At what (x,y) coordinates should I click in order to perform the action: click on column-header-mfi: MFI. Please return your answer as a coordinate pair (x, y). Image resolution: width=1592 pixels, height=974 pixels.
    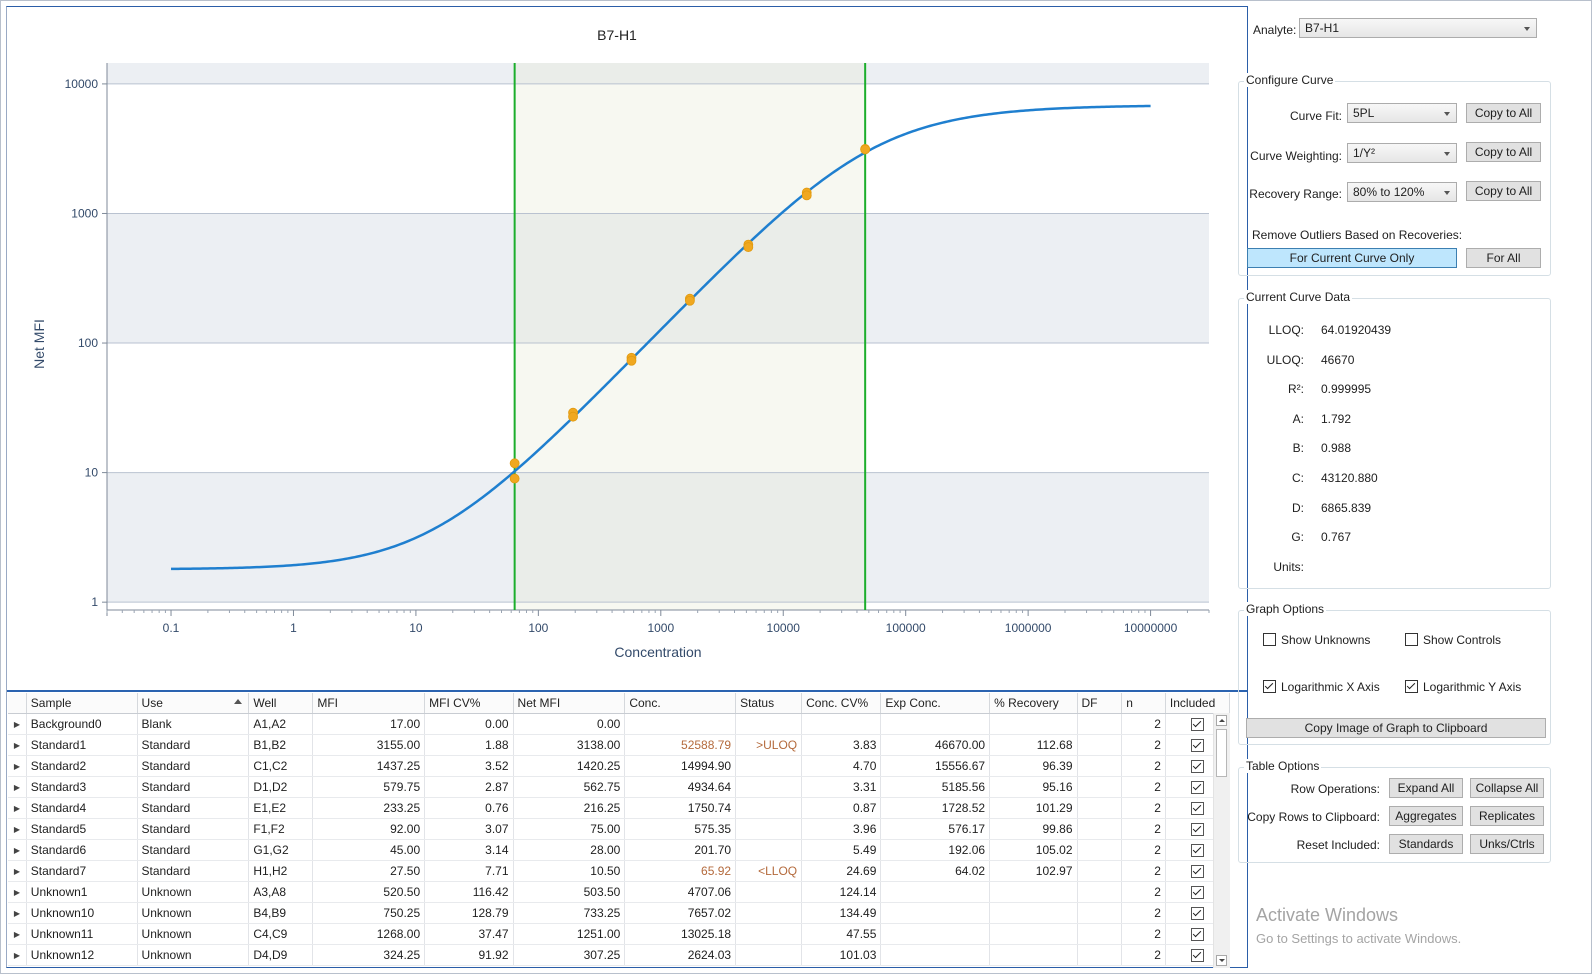
    Looking at the image, I should click on (369, 703).